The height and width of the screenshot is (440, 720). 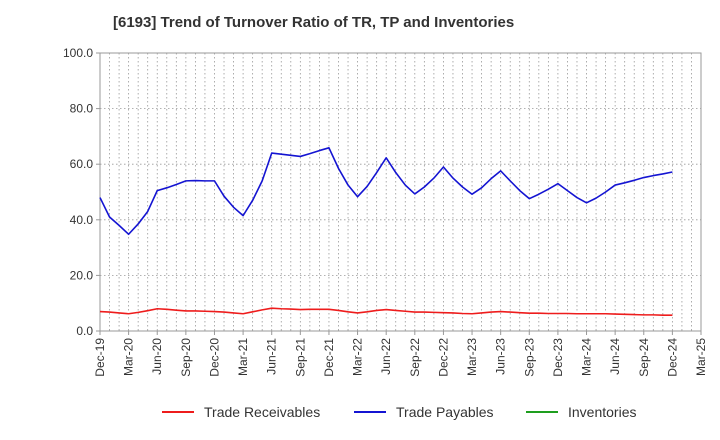 What do you see at coordinates (157, 356) in the screenshot?
I see `x-tick-label: Jun-20` at bounding box center [157, 356].